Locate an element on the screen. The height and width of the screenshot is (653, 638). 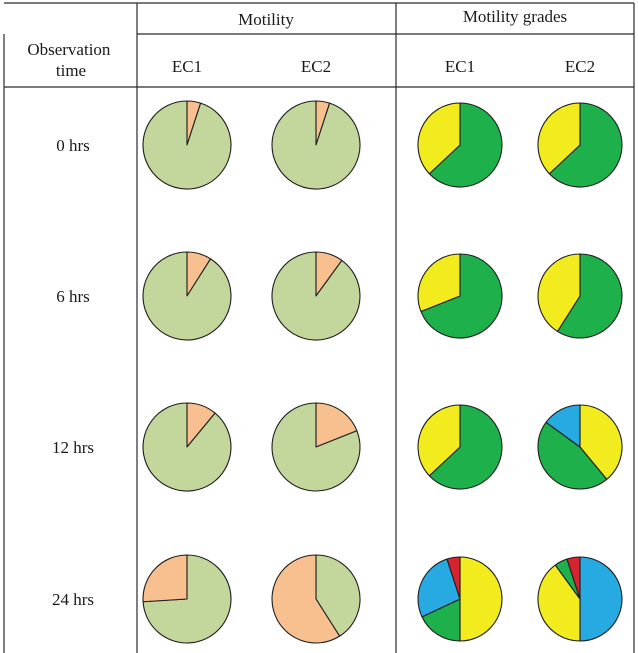
header-motility-grades: Motility grades is located at coordinates (515, 16).